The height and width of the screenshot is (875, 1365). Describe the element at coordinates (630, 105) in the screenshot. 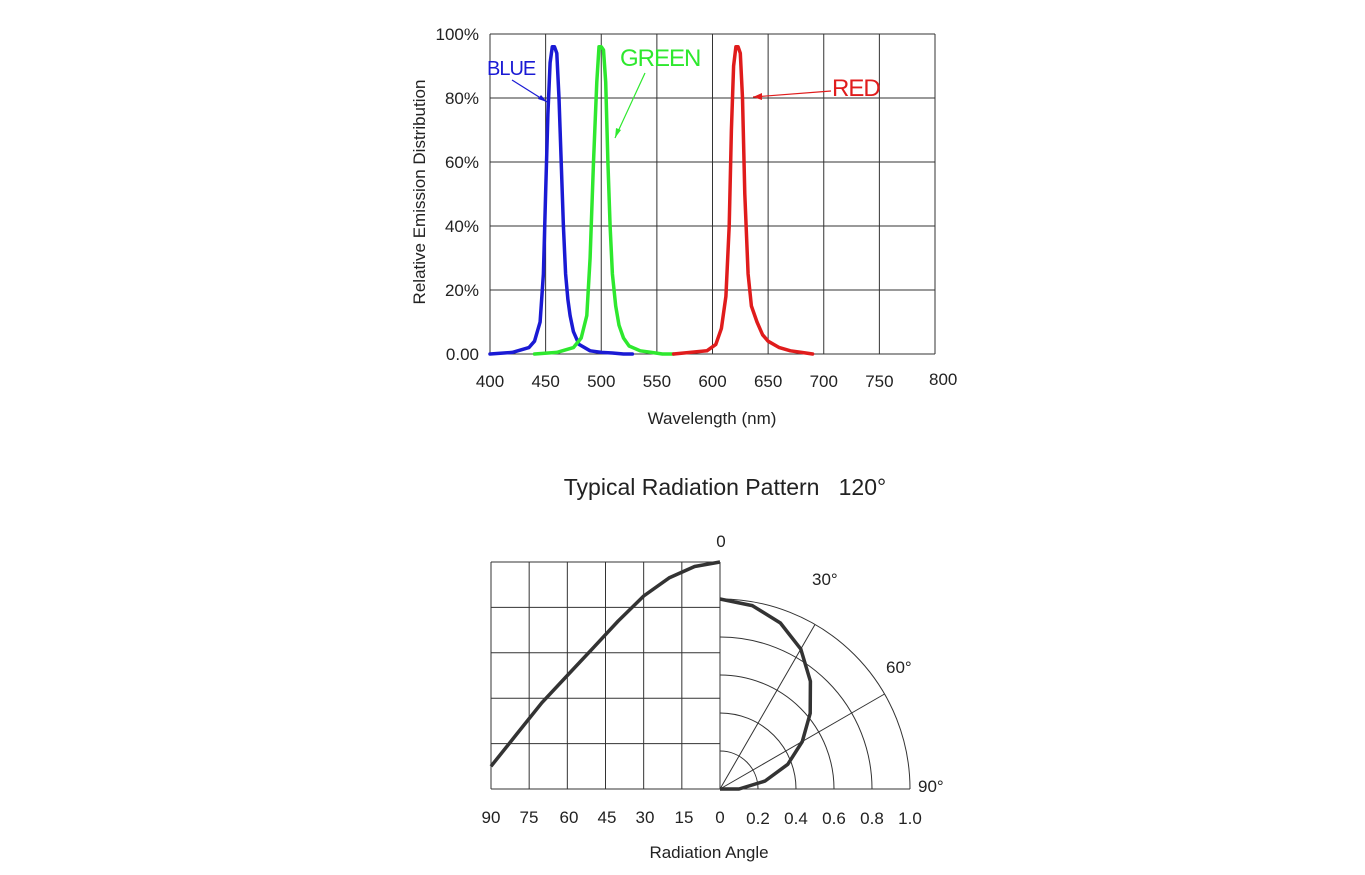

I see `green-label-arrow` at that location.